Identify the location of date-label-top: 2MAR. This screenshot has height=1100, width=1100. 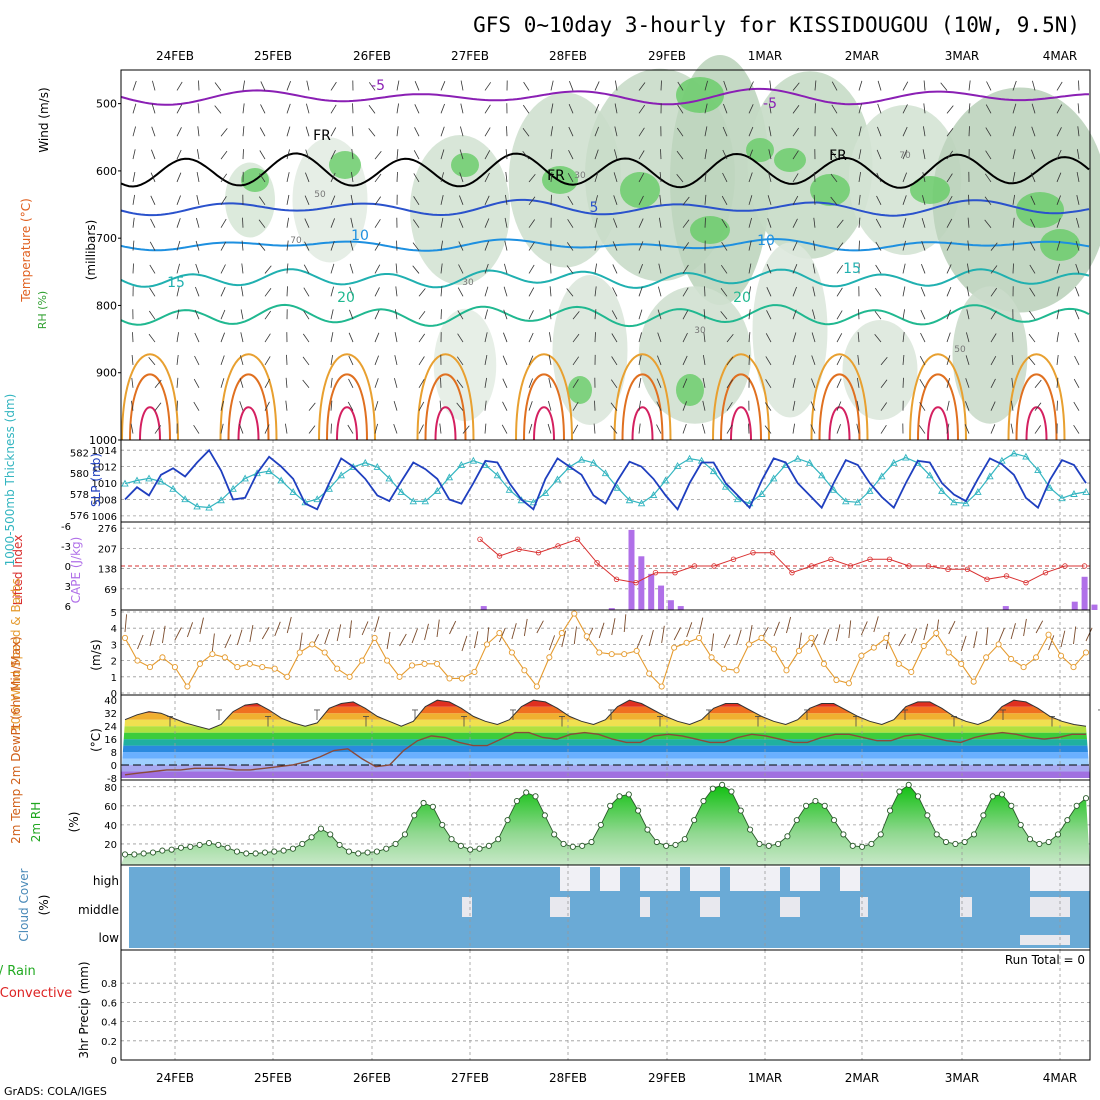
(862, 56).